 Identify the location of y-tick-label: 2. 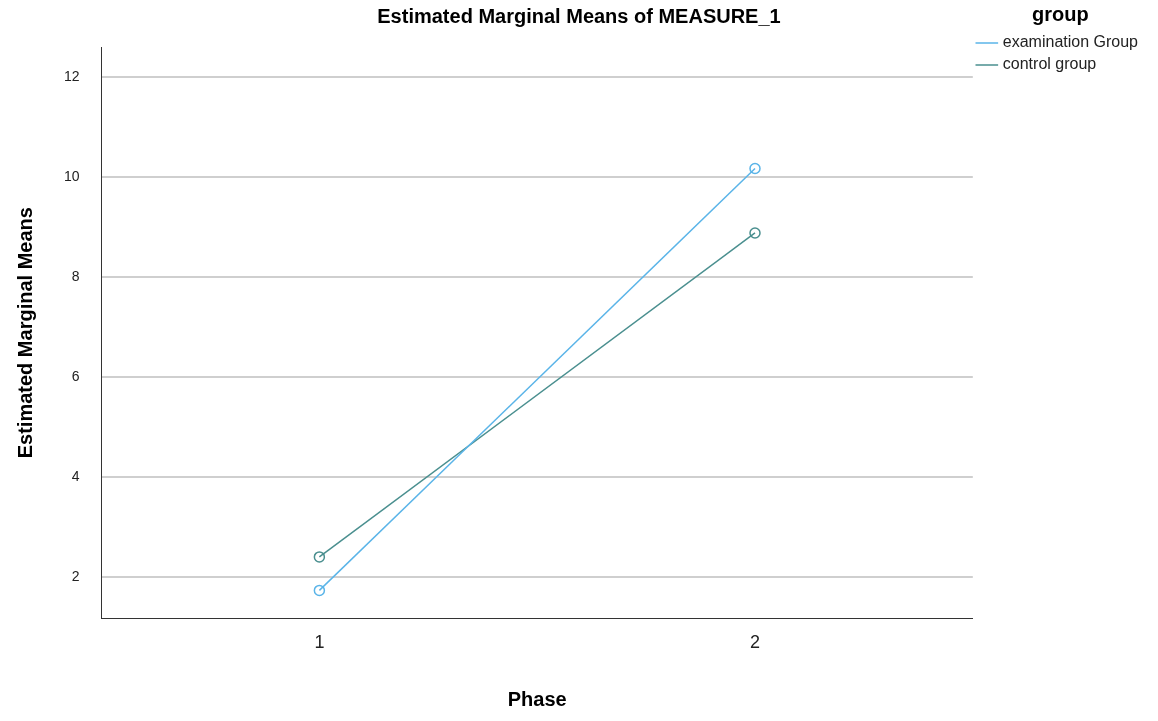
(75, 575).